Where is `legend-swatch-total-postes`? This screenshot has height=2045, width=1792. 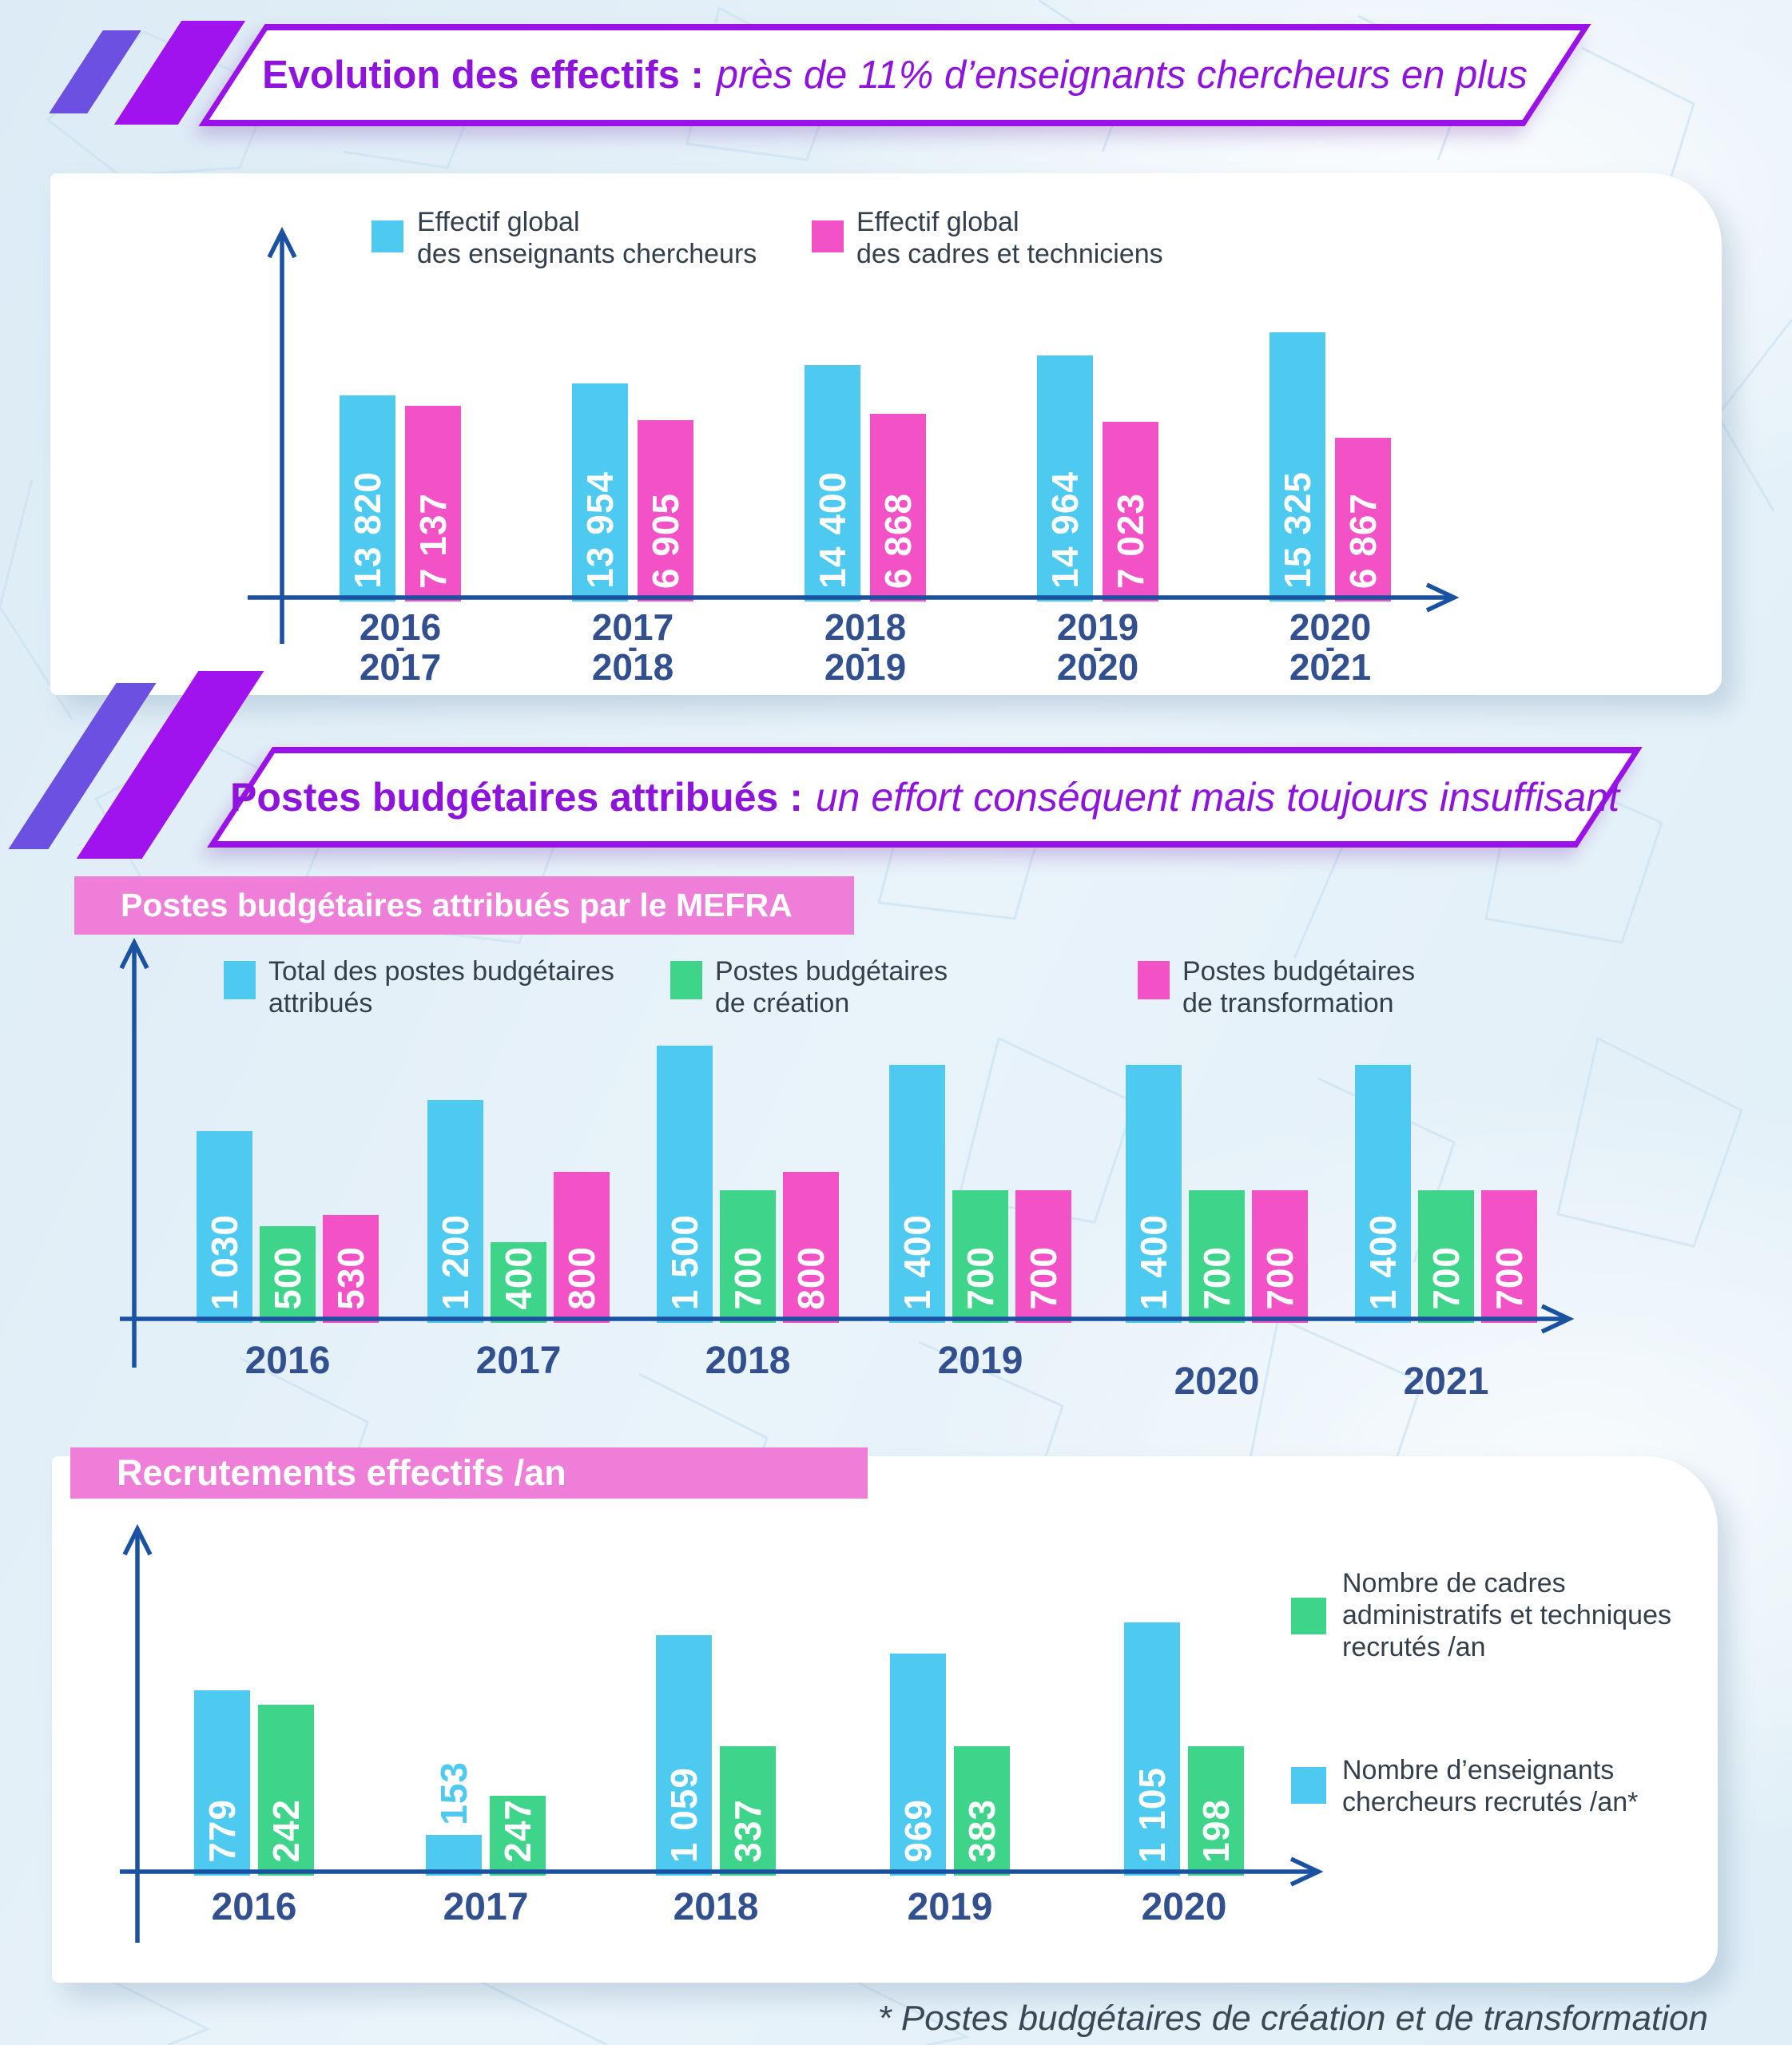 legend-swatch-total-postes is located at coordinates (240, 980).